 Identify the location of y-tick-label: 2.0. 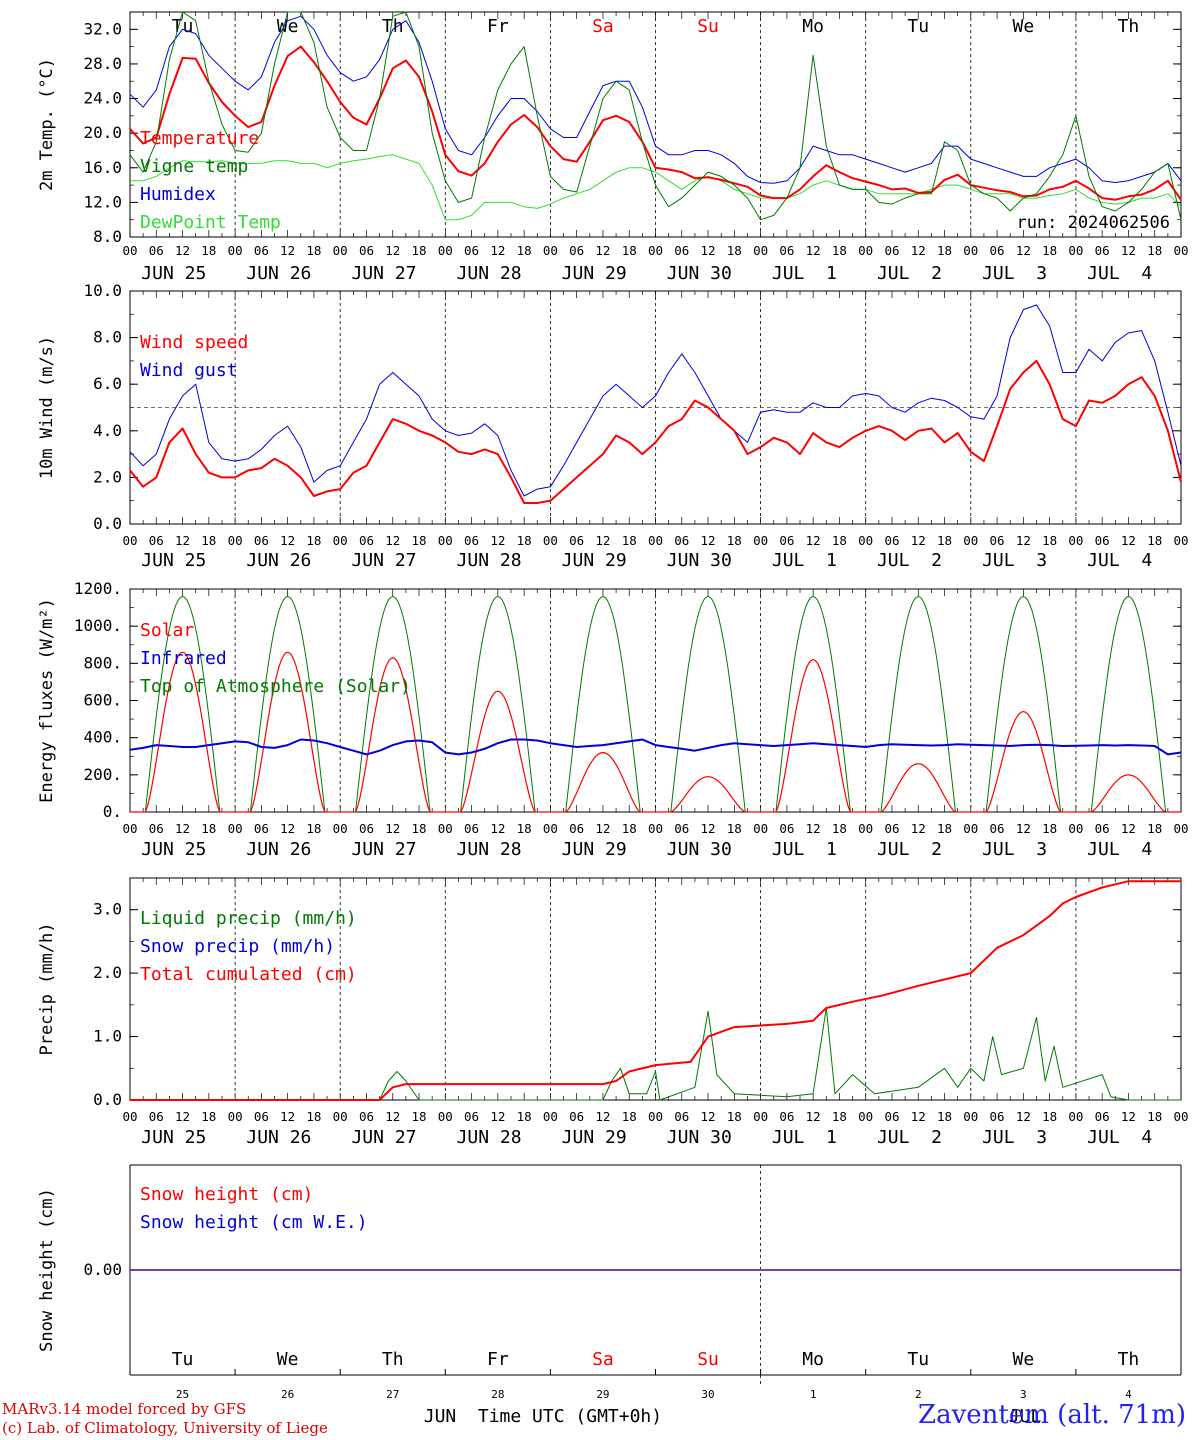
(107, 972).